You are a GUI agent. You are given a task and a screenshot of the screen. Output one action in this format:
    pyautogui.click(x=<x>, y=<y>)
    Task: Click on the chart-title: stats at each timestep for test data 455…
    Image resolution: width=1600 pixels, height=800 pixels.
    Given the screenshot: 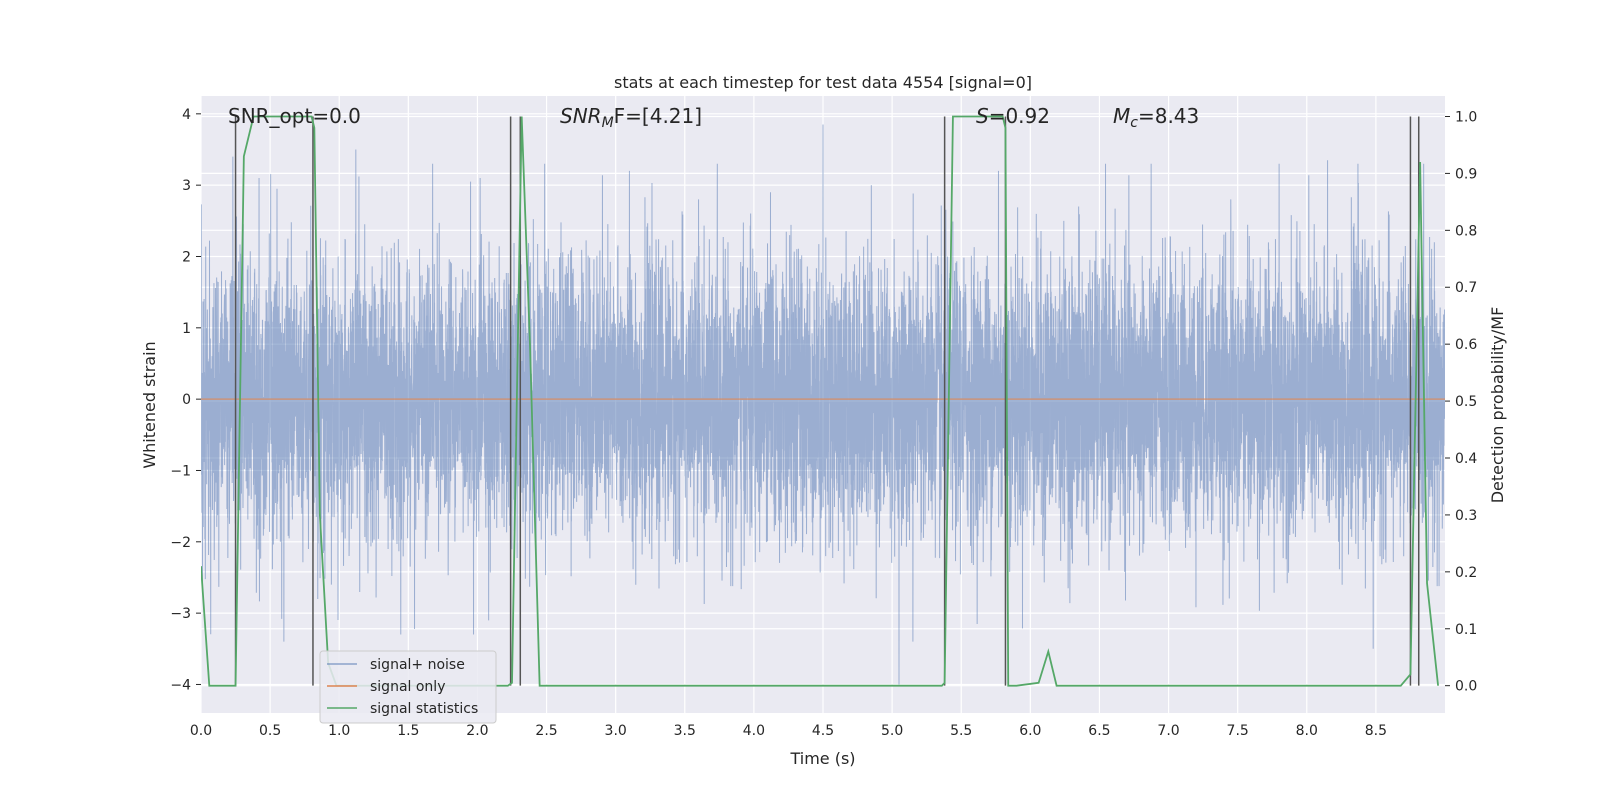 What is the action you would take?
    pyautogui.click(x=823, y=82)
    